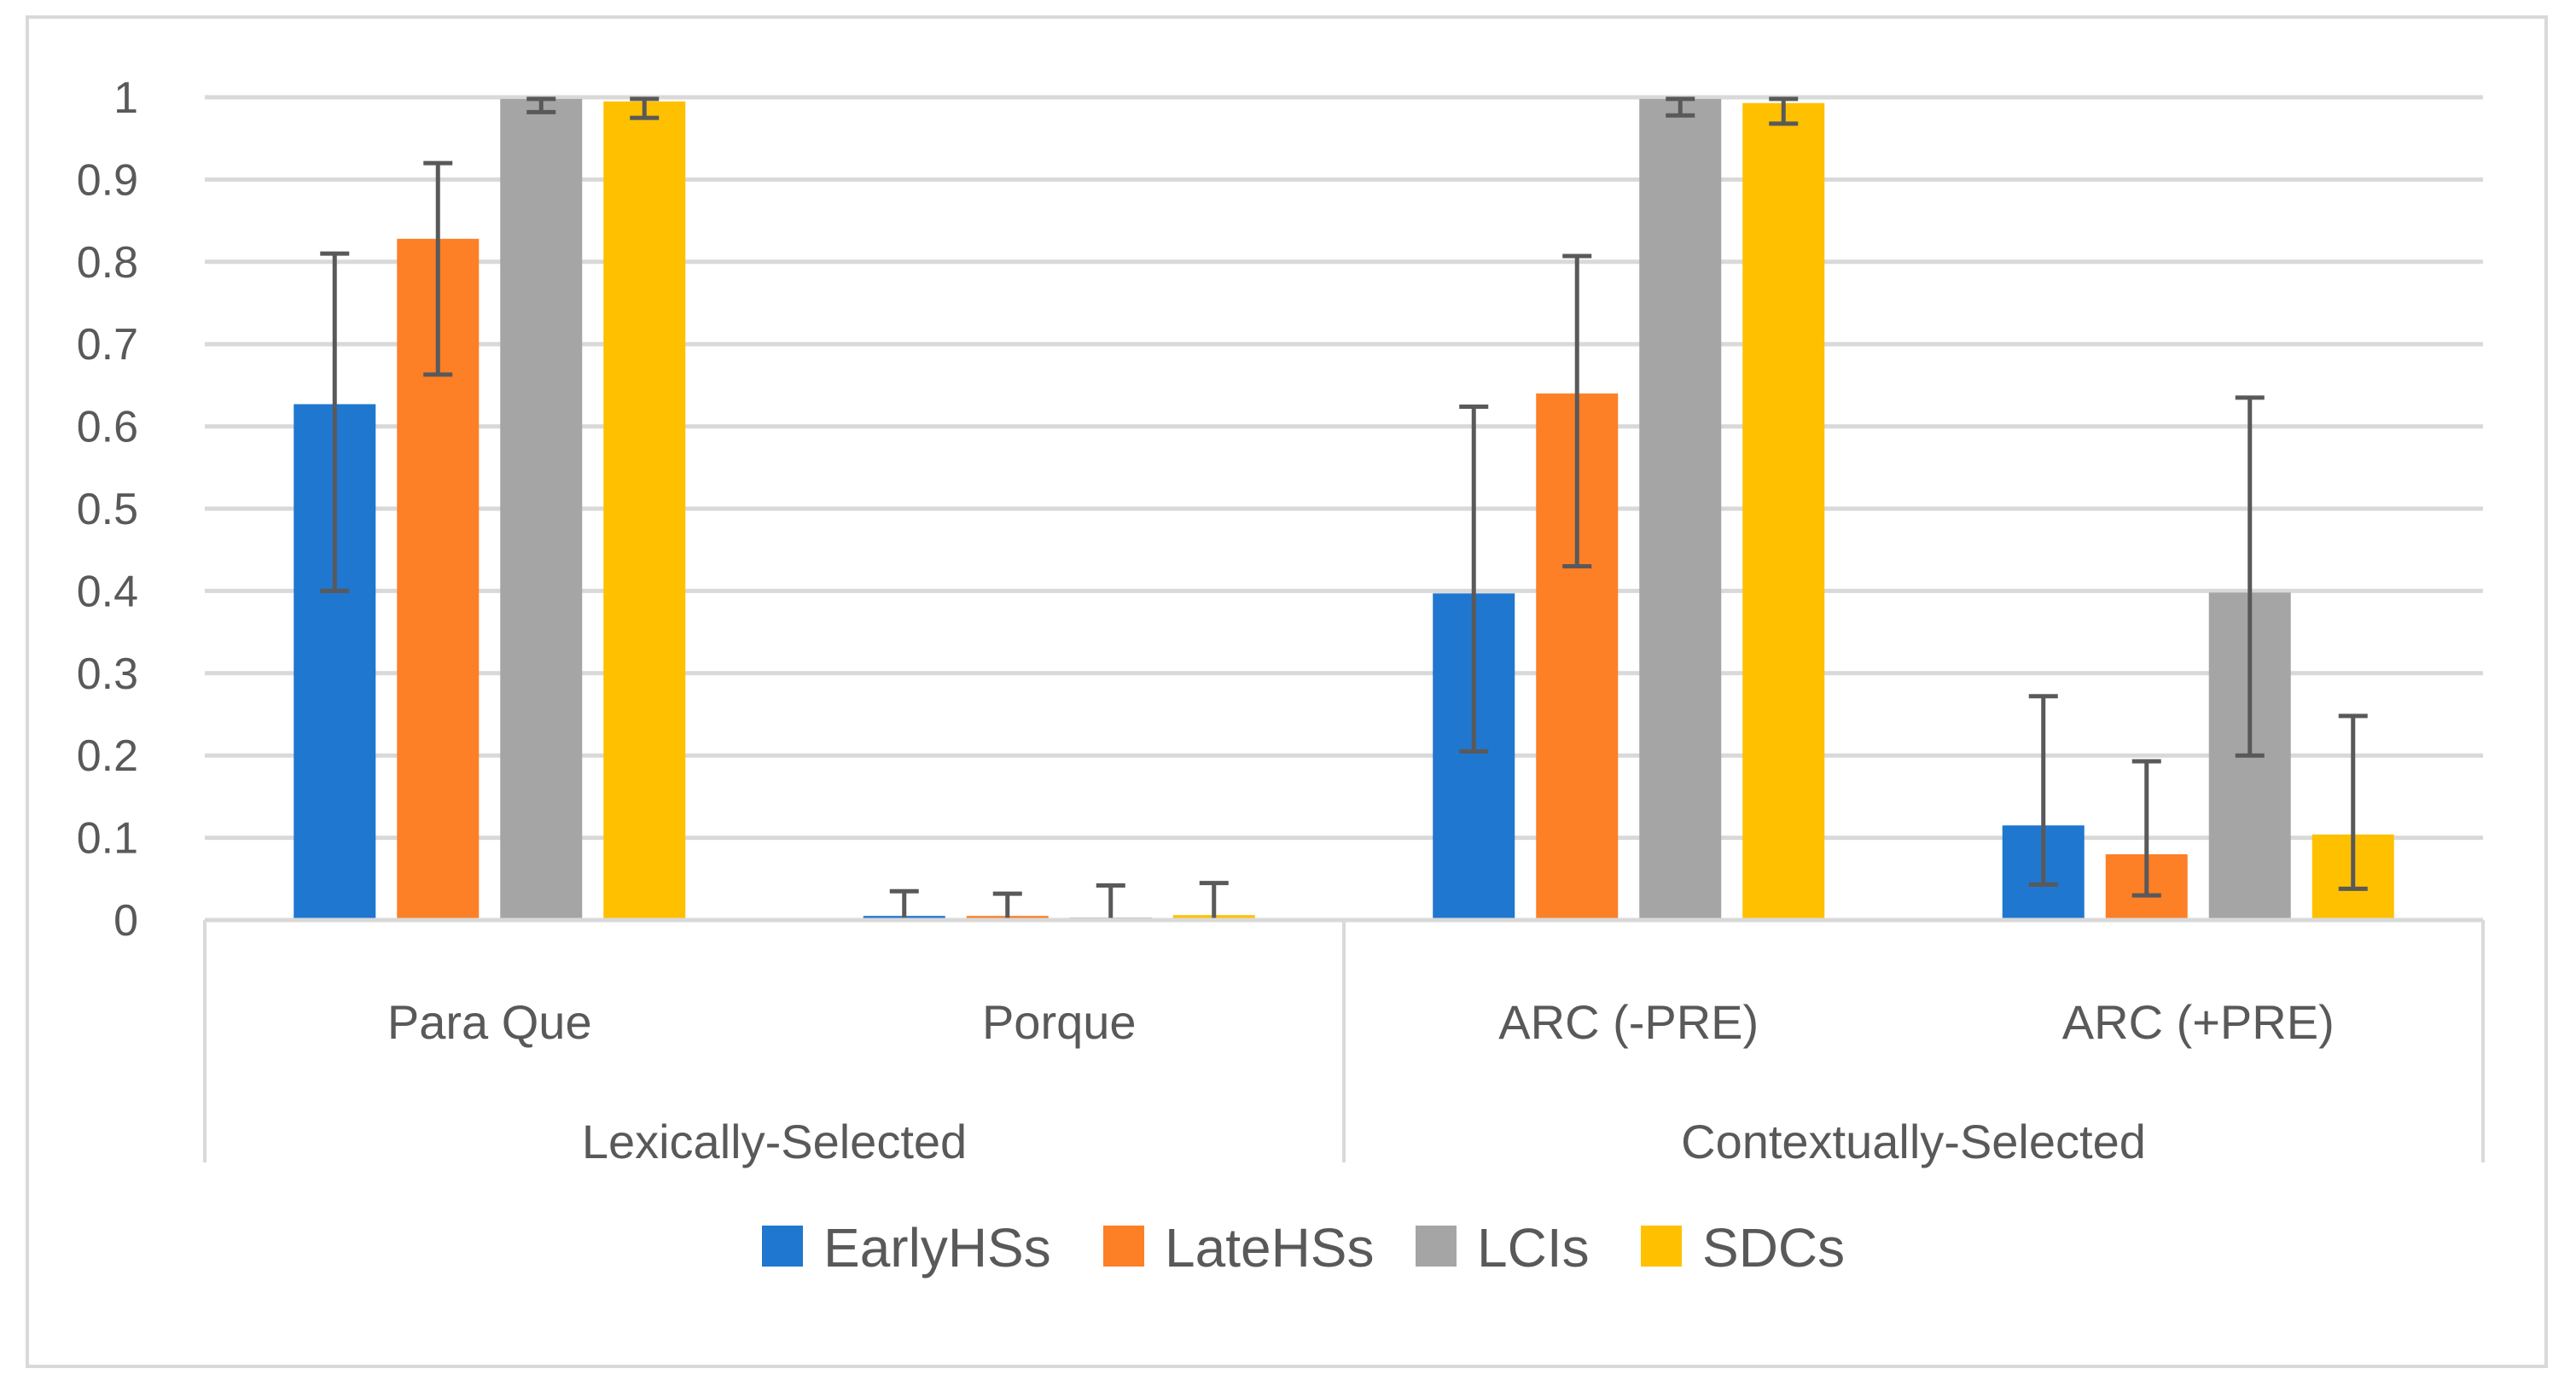  What do you see at coordinates (774, 1141) in the screenshot?
I see `group-label: Lexically-Selected` at bounding box center [774, 1141].